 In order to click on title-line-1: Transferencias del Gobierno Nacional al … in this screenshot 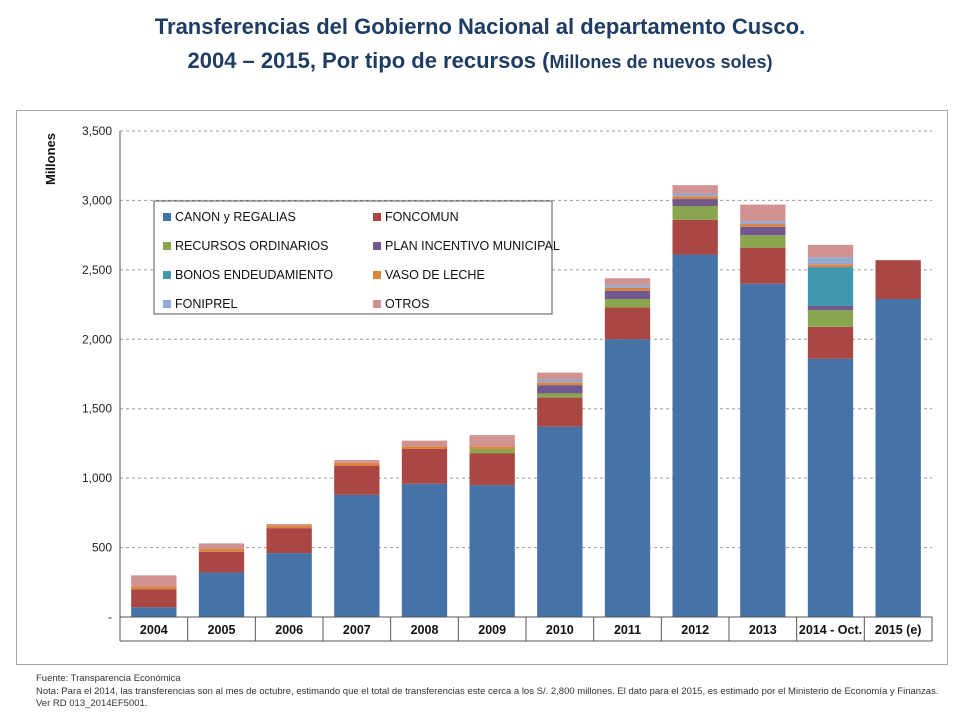, I will do `click(480, 26)`.